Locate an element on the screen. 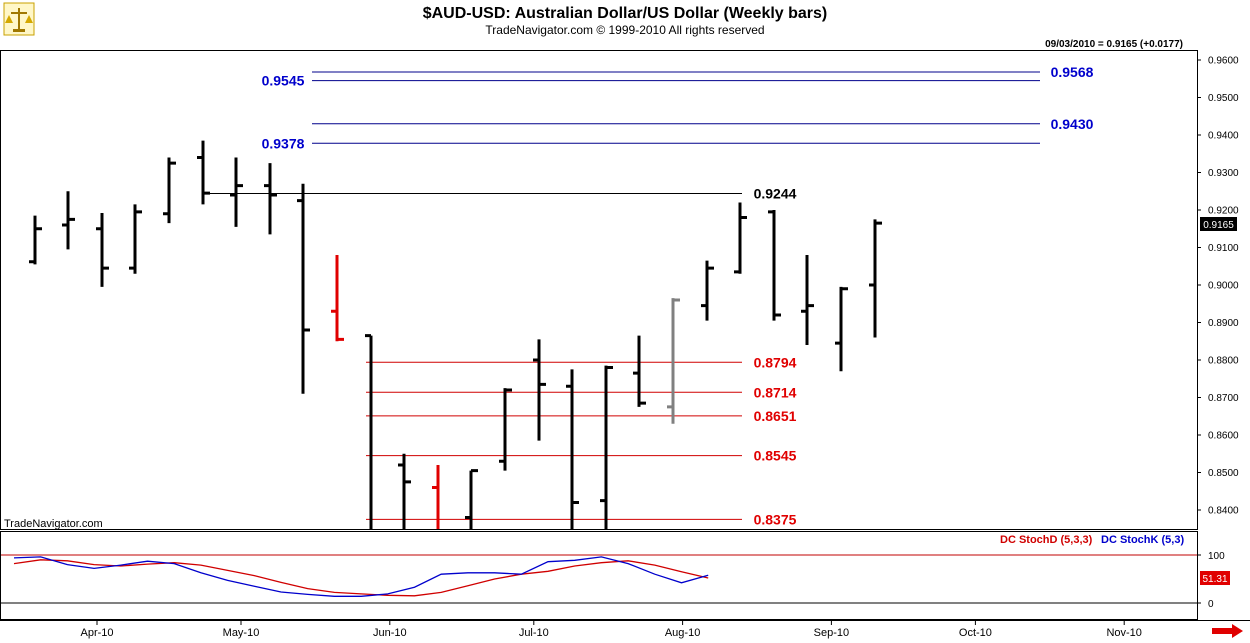 This screenshot has width=1250, height=643. stoch-value-label: 51.31 is located at coordinates (1214, 579).